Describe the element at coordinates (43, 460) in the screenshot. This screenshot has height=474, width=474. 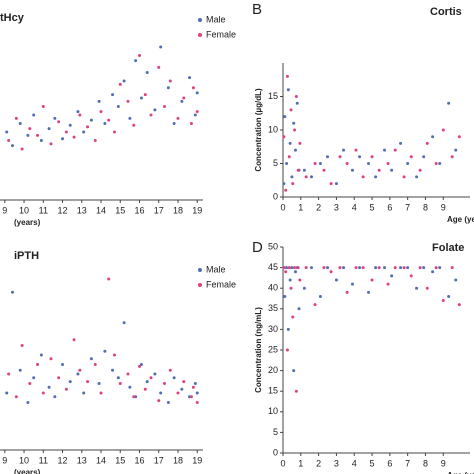
I see `x-tick-label: 11` at that location.